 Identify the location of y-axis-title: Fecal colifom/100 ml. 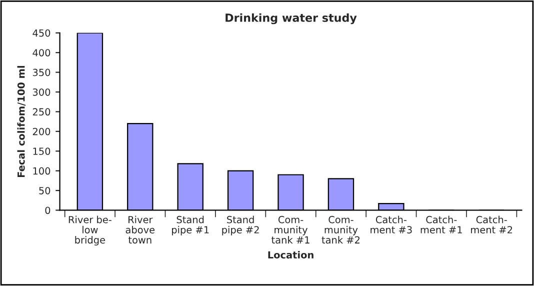
(21, 122).